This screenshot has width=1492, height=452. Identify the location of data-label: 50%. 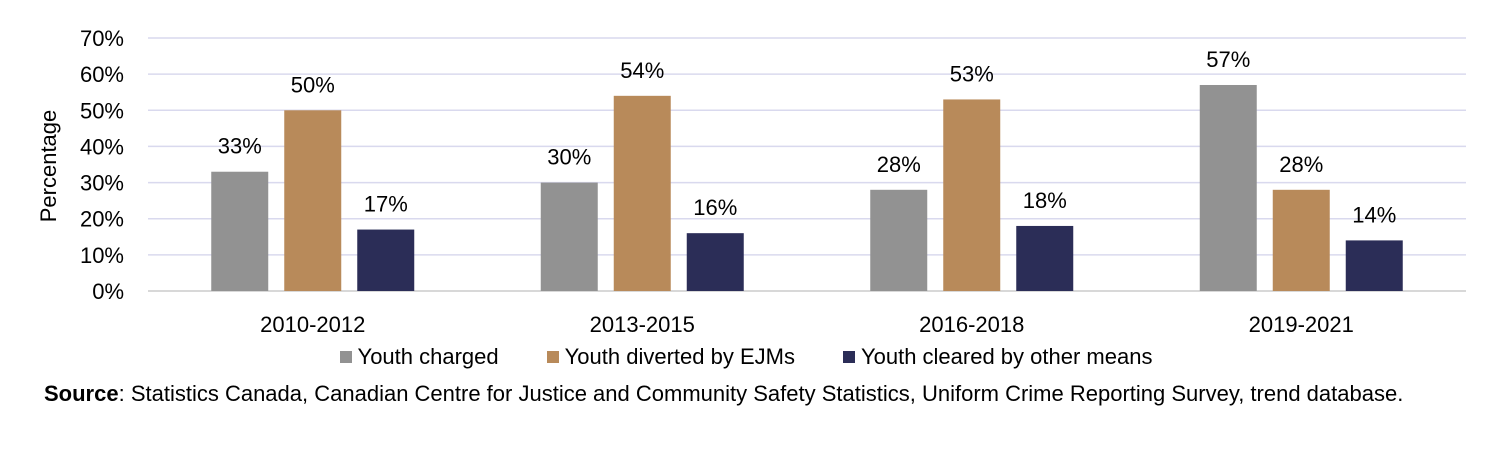
(313, 84).